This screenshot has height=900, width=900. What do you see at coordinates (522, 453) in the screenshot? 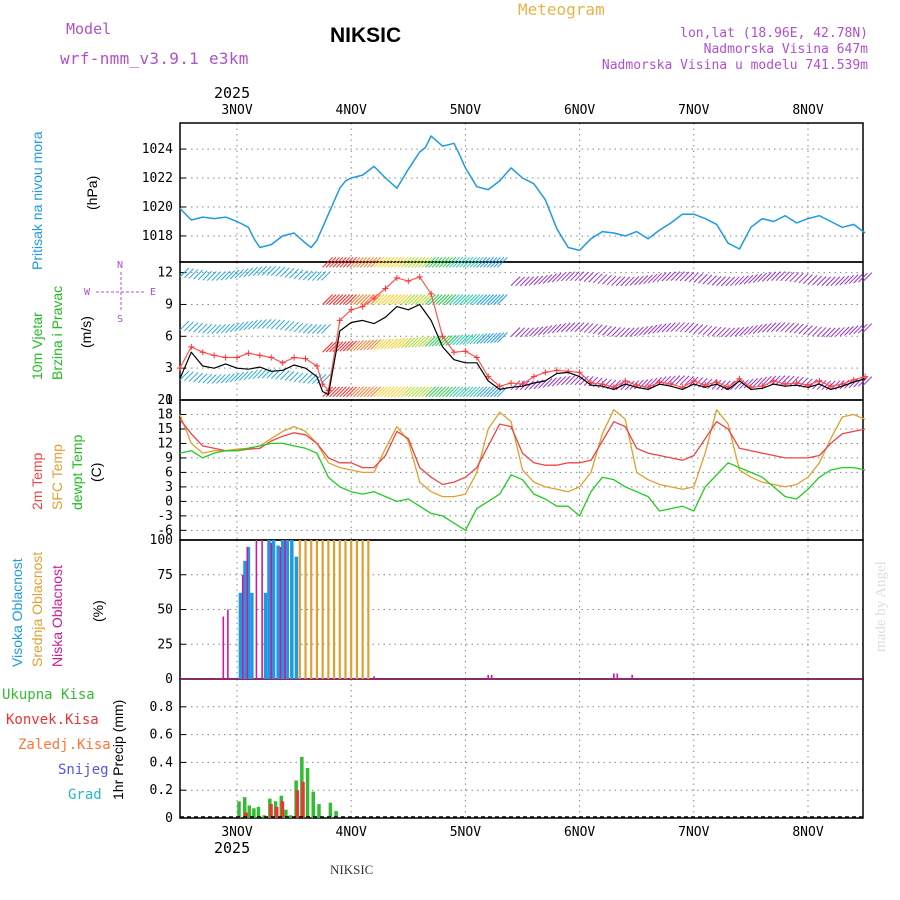
I see `sfc-temp-line` at bounding box center [522, 453].